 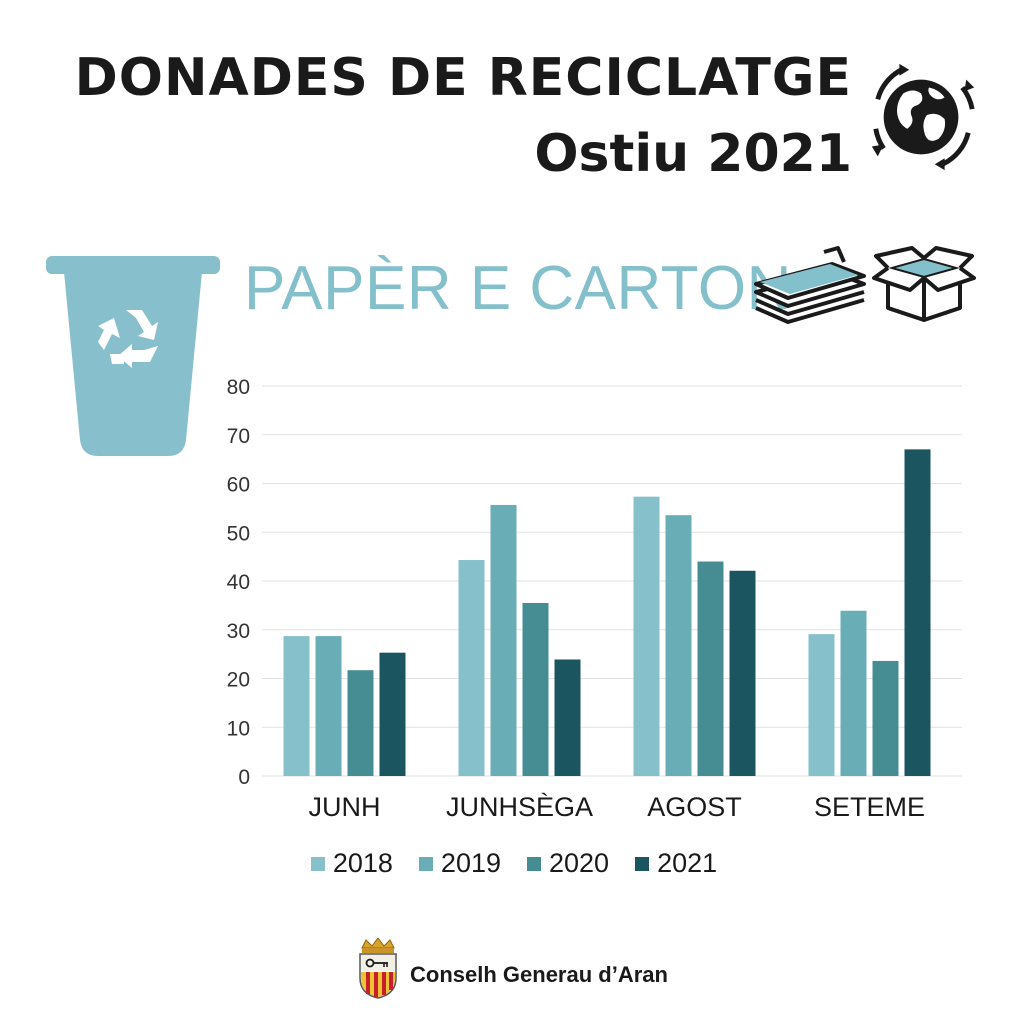 I want to click on footer: Conselh Generau d’Aran, so click(x=512, y=969).